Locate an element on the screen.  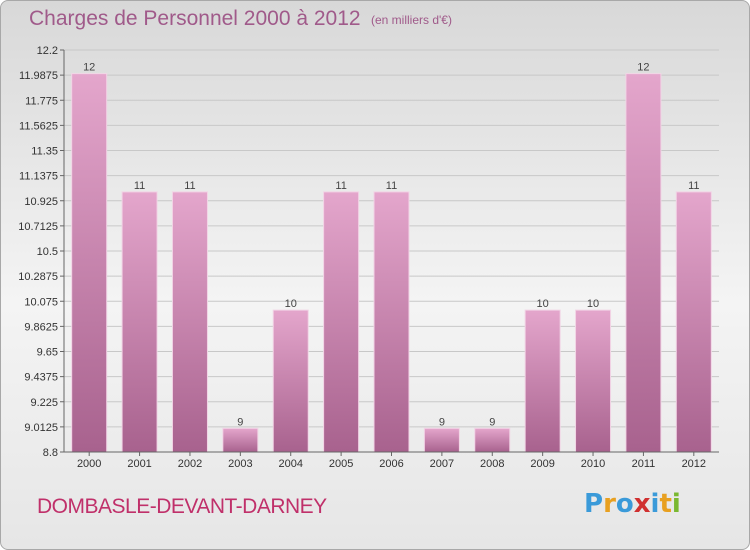
y-tick-label: 10.075 is located at coordinates (41, 302).